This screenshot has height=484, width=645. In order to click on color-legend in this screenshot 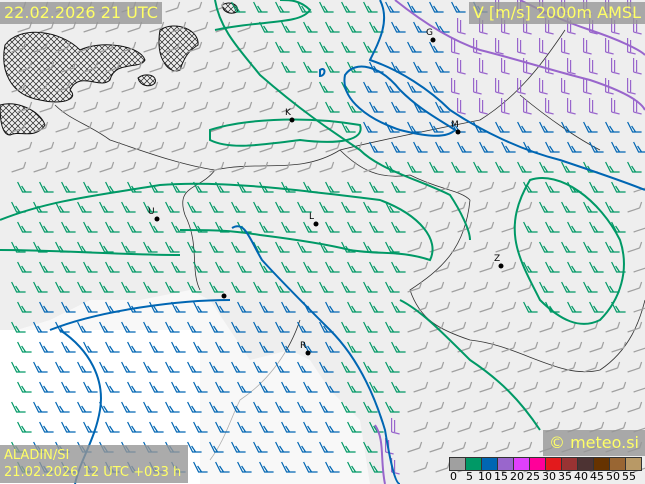, I will do `click(545, 464)`.